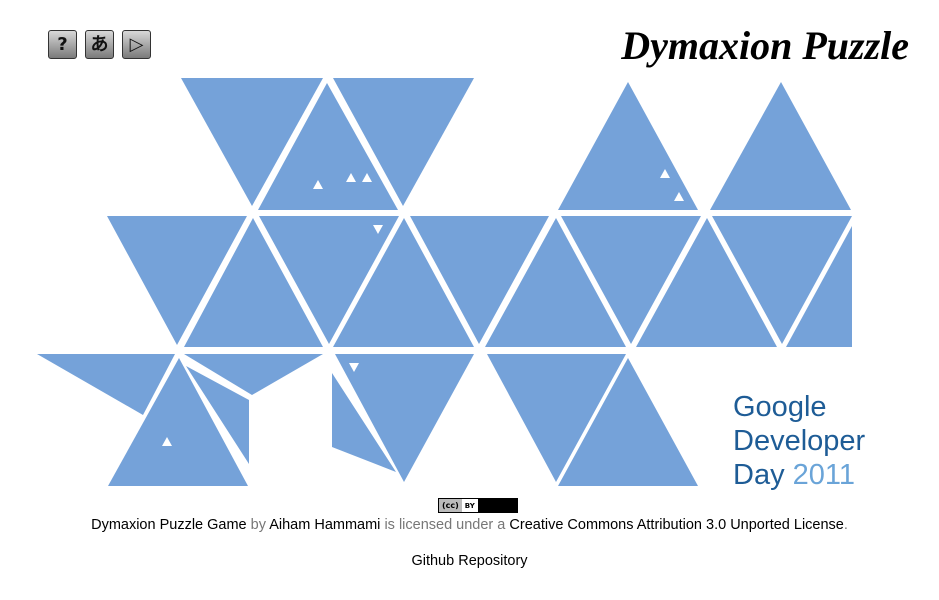 The height and width of the screenshot is (600, 939). Describe the element at coordinates (450, 505) in the screenshot. I see `cc-icon: (cc)` at that location.